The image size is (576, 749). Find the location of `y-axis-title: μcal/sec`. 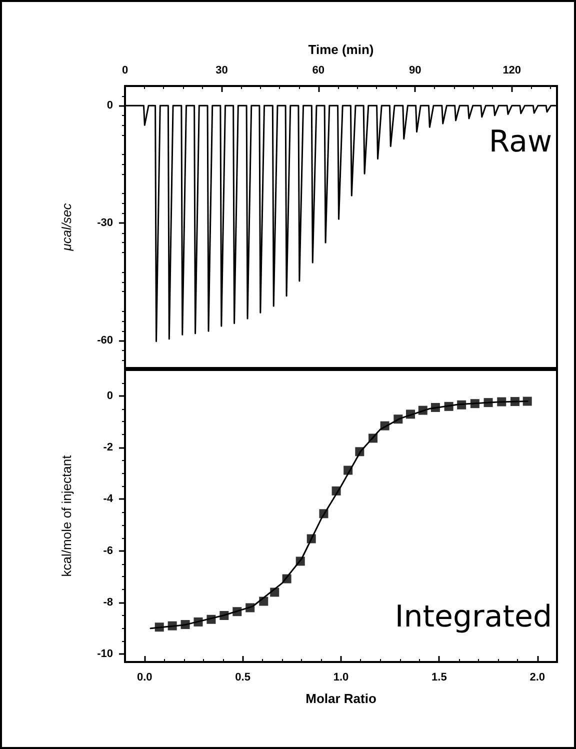

y-axis-title: μcal/sec is located at coordinates (66, 227).